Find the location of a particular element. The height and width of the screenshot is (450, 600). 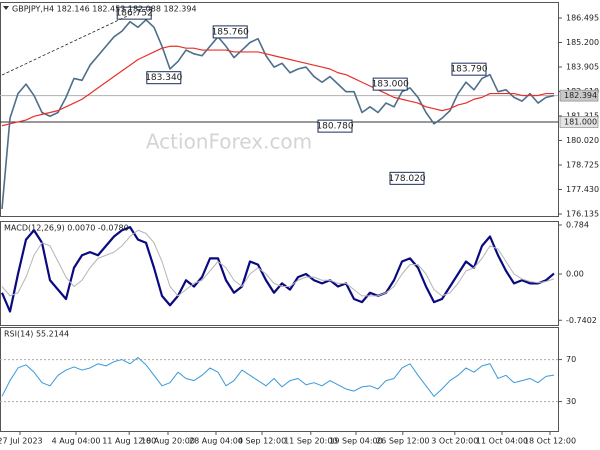

x-tick-label: 4 Aug 04:00 is located at coordinates (76, 441).